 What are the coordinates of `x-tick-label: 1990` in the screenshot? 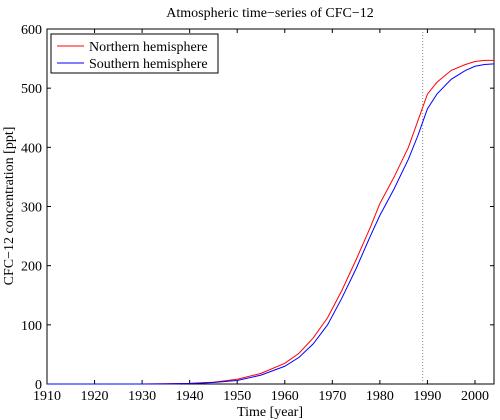 It's located at (427, 396).